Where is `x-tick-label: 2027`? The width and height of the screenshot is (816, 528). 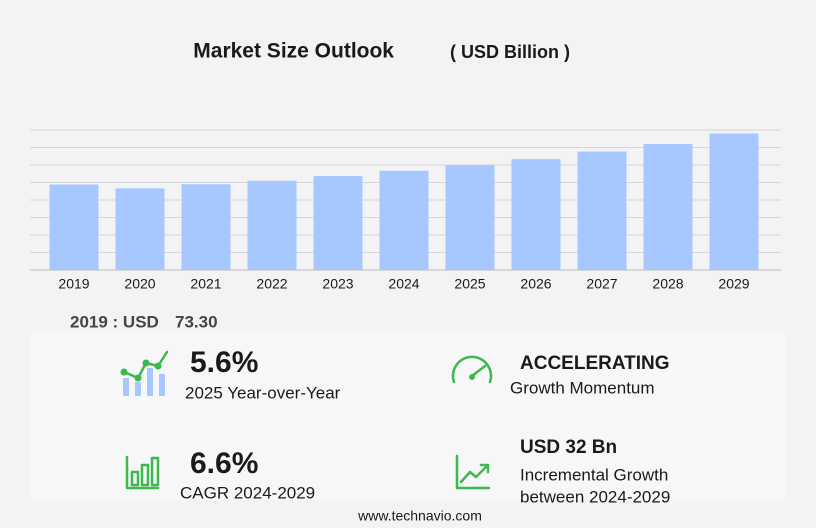 x-tick-label: 2027 is located at coordinates (601, 284).